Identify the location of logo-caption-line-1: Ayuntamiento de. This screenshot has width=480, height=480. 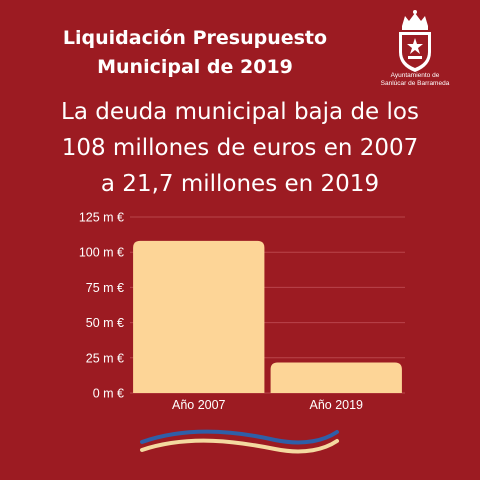
(415, 75).